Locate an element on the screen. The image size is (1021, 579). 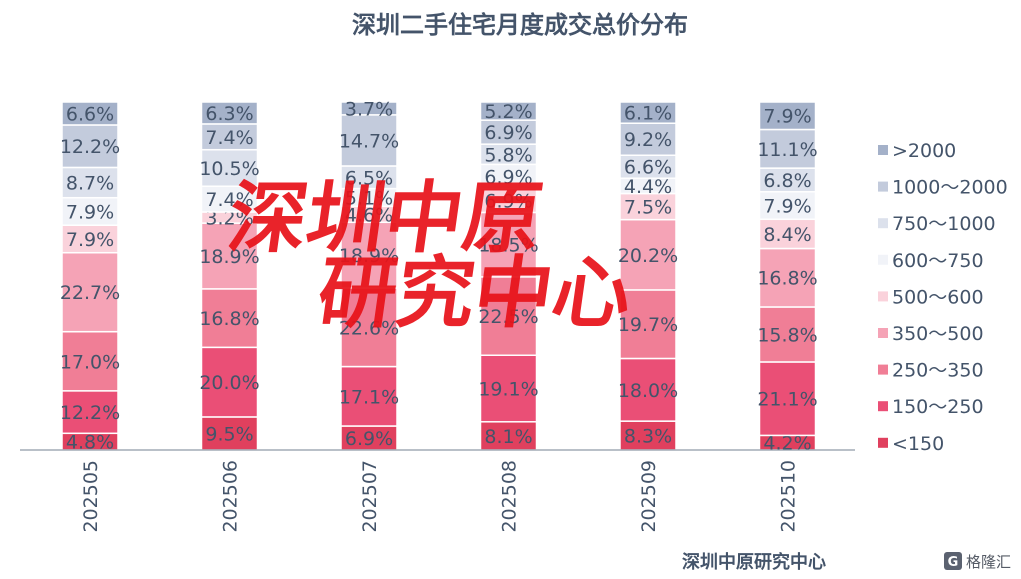
data-label-202505-3: 22.7% is located at coordinates (90, 293).